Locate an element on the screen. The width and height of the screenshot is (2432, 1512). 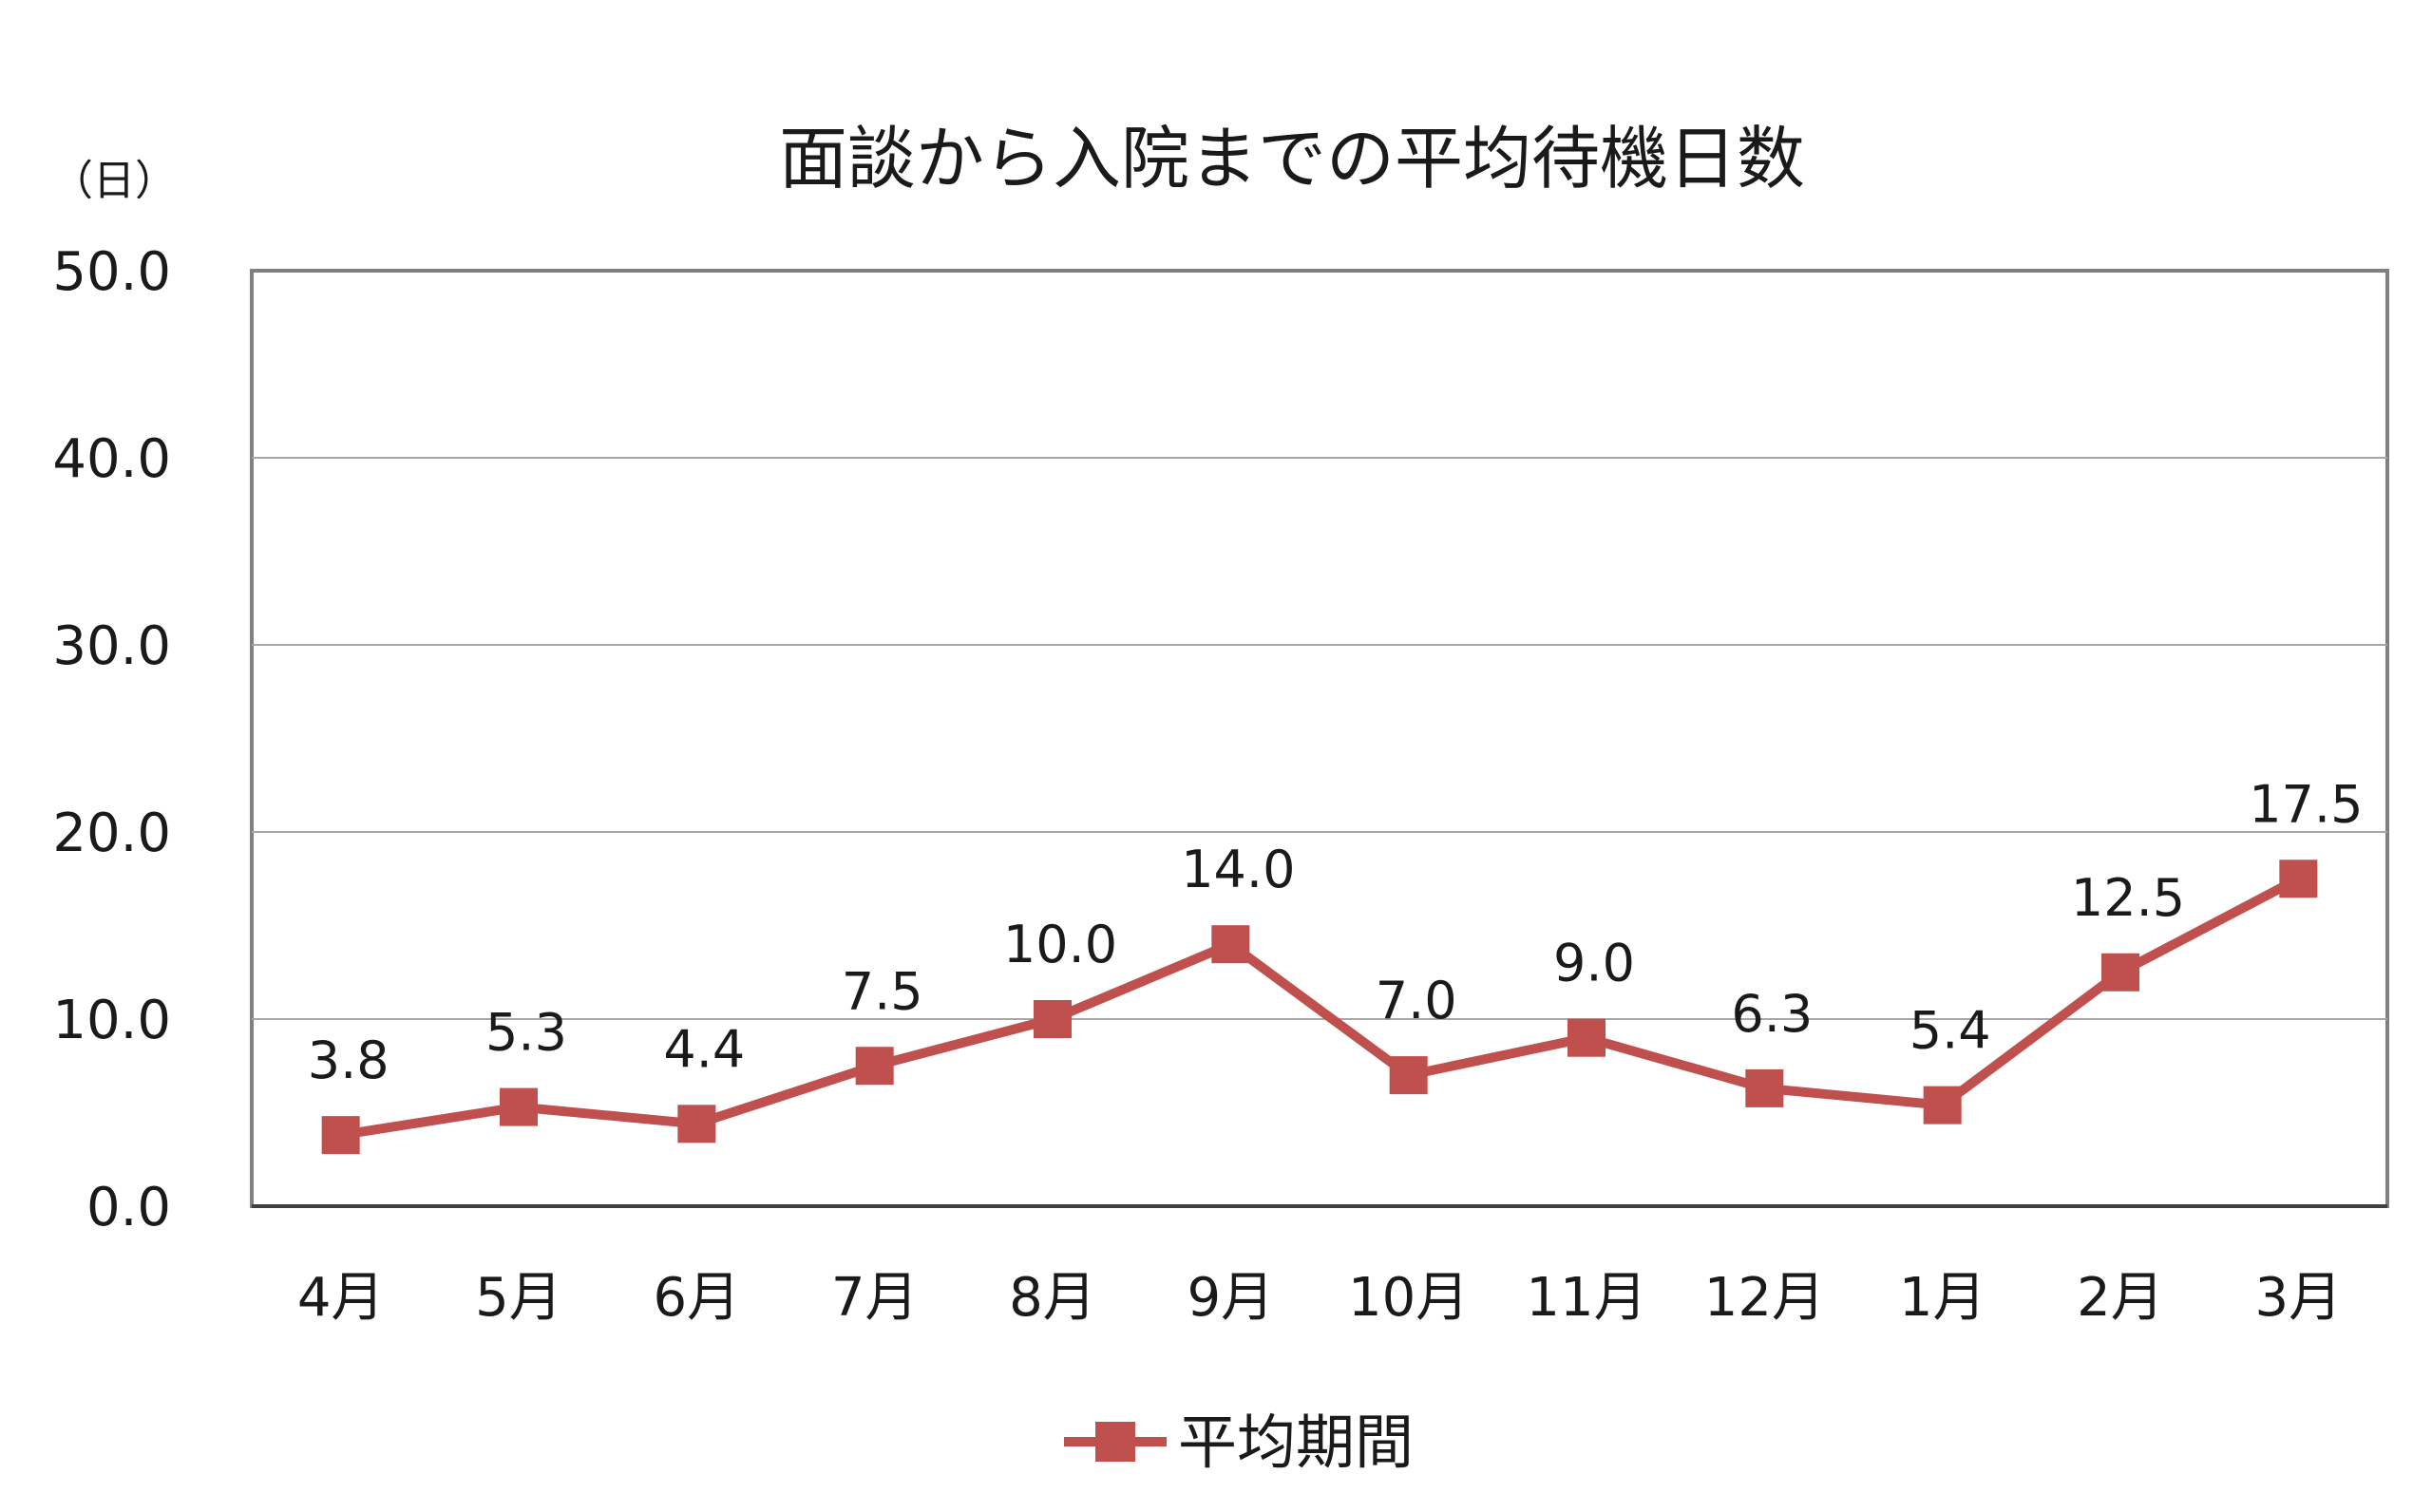
data-label: 4.4 is located at coordinates (704, 1049).